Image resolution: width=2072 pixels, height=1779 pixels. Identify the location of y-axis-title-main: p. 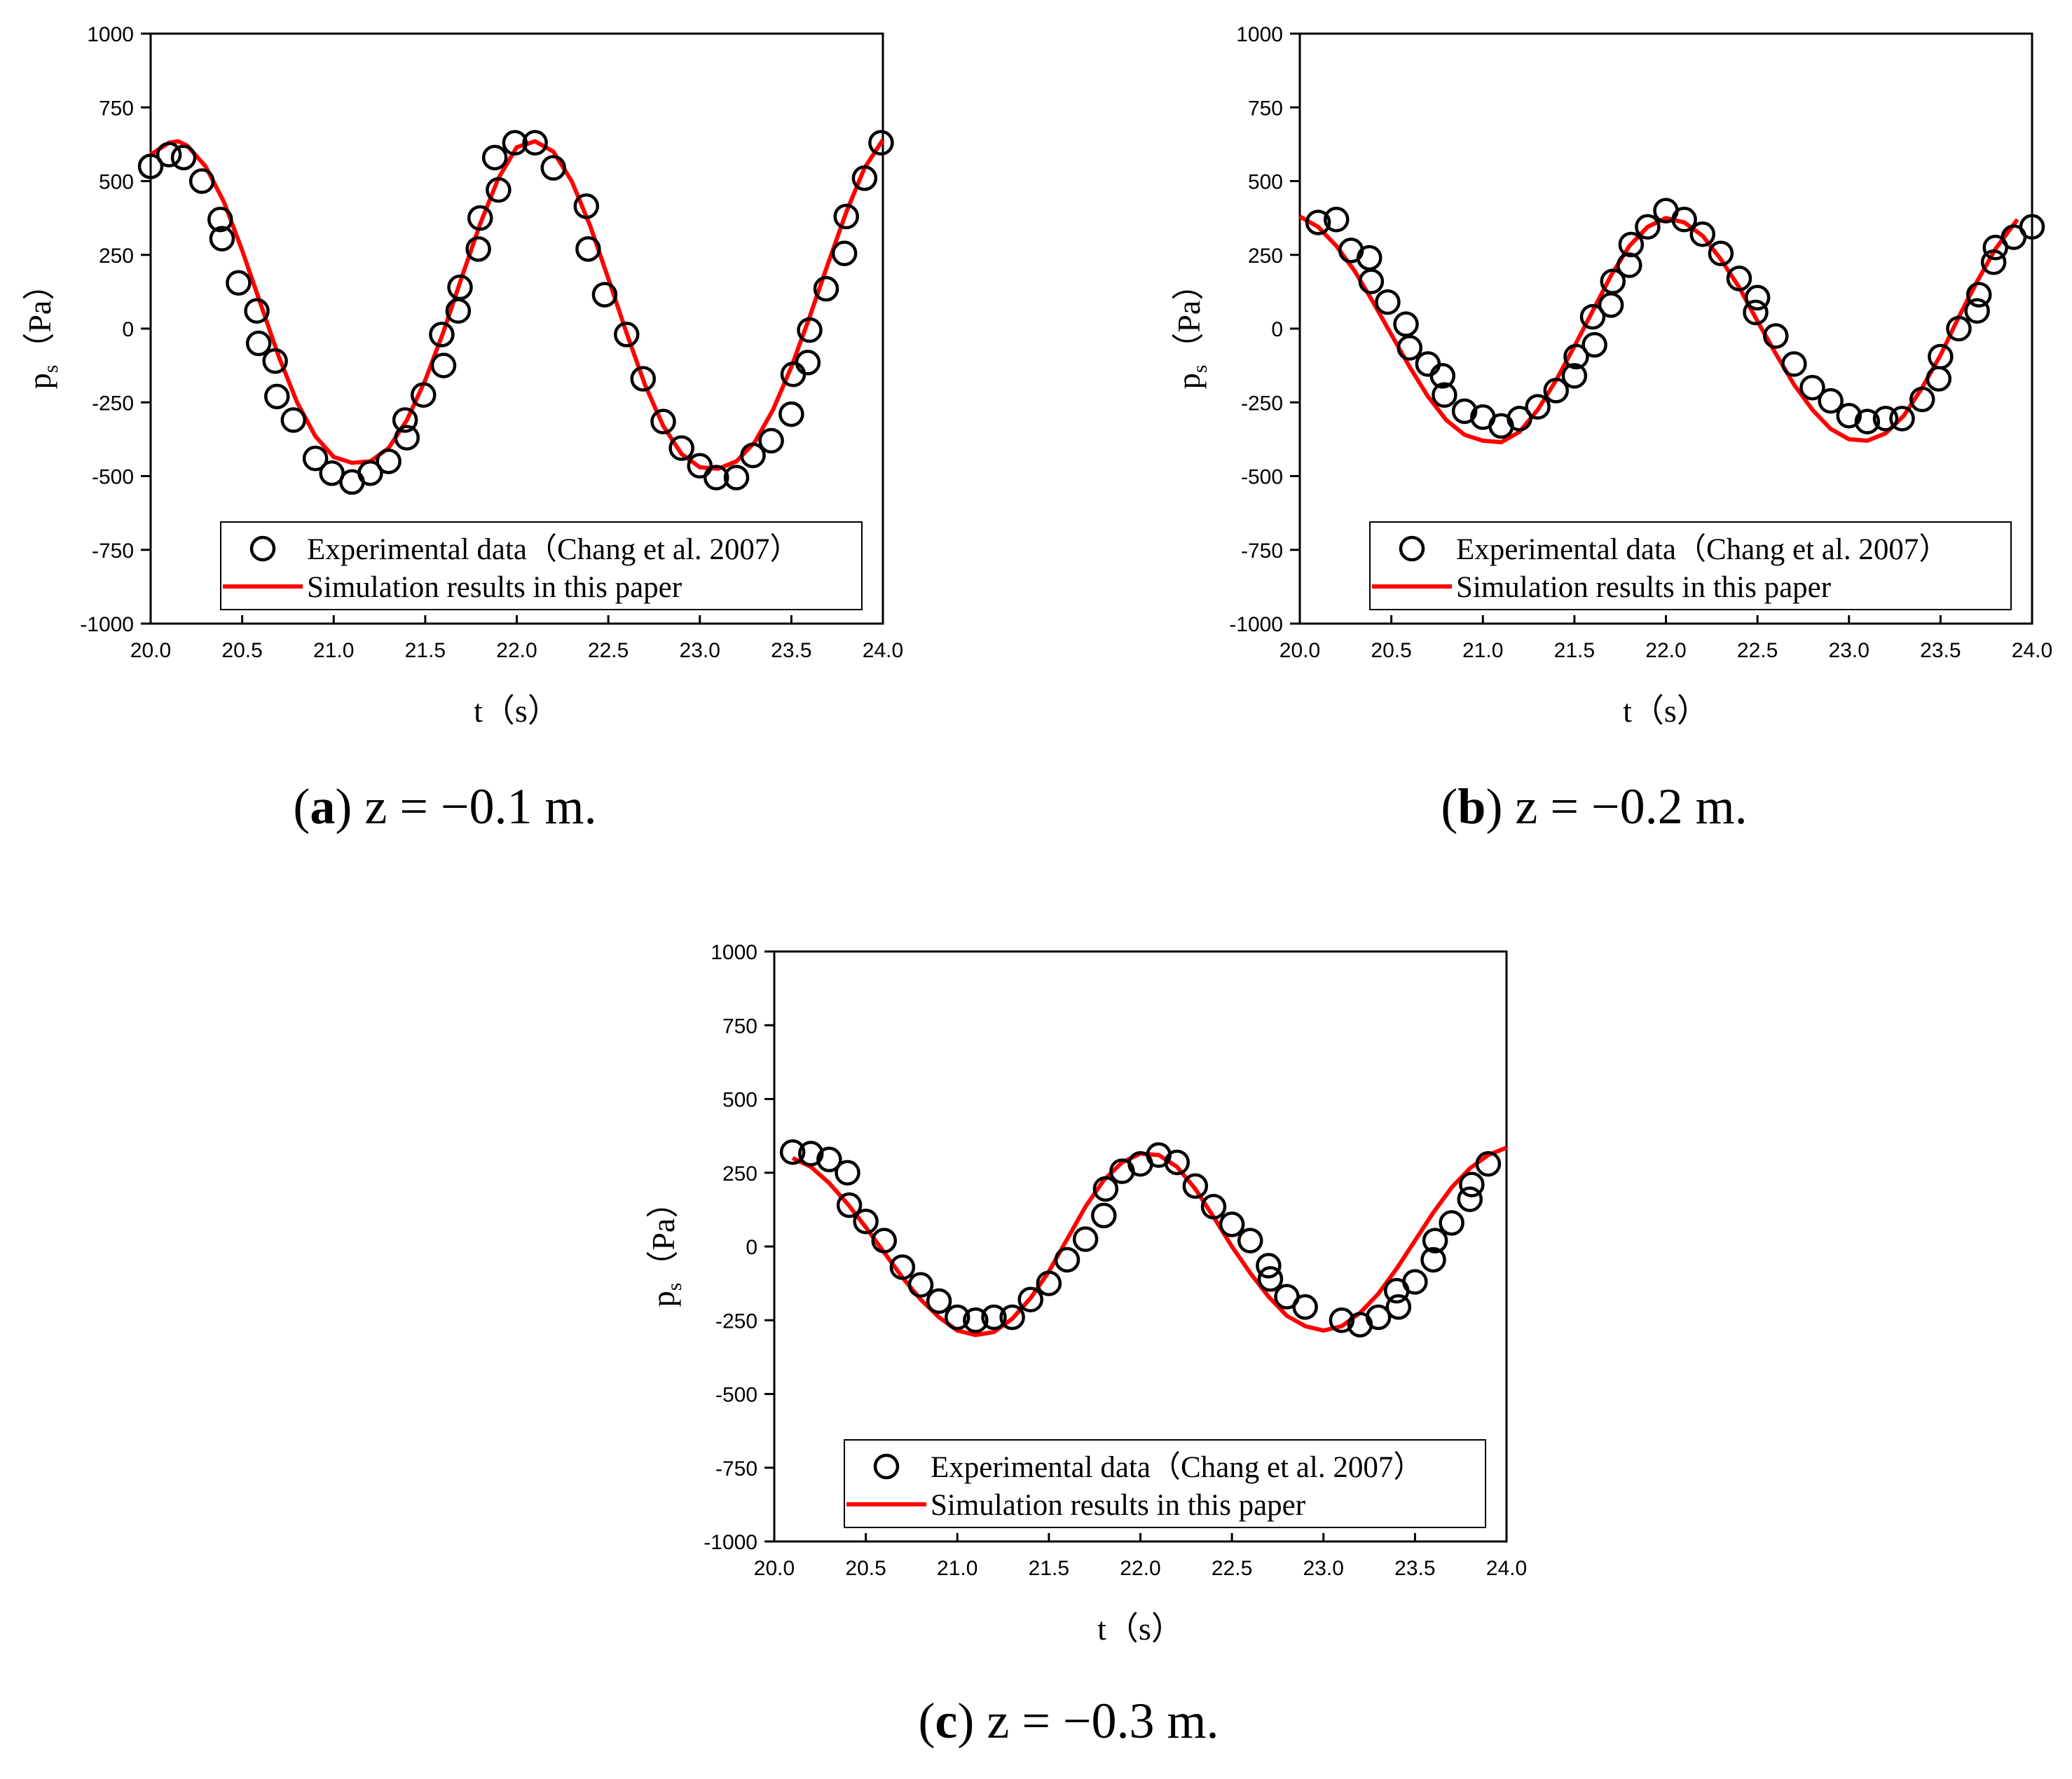
(663, 1299).